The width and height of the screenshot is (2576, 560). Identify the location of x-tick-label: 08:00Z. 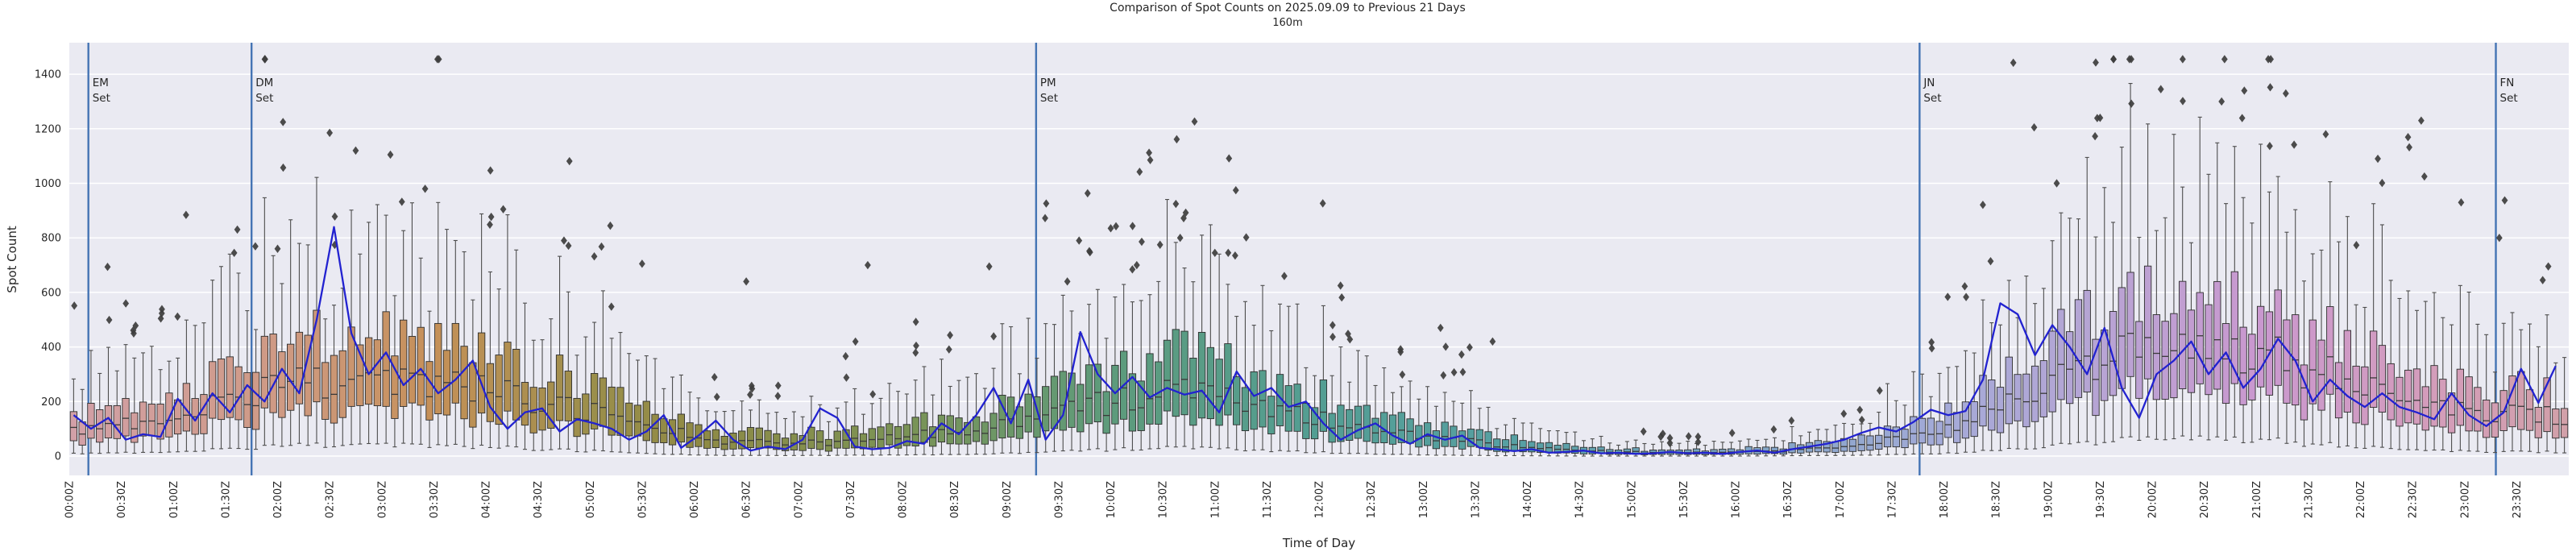
(904, 499).